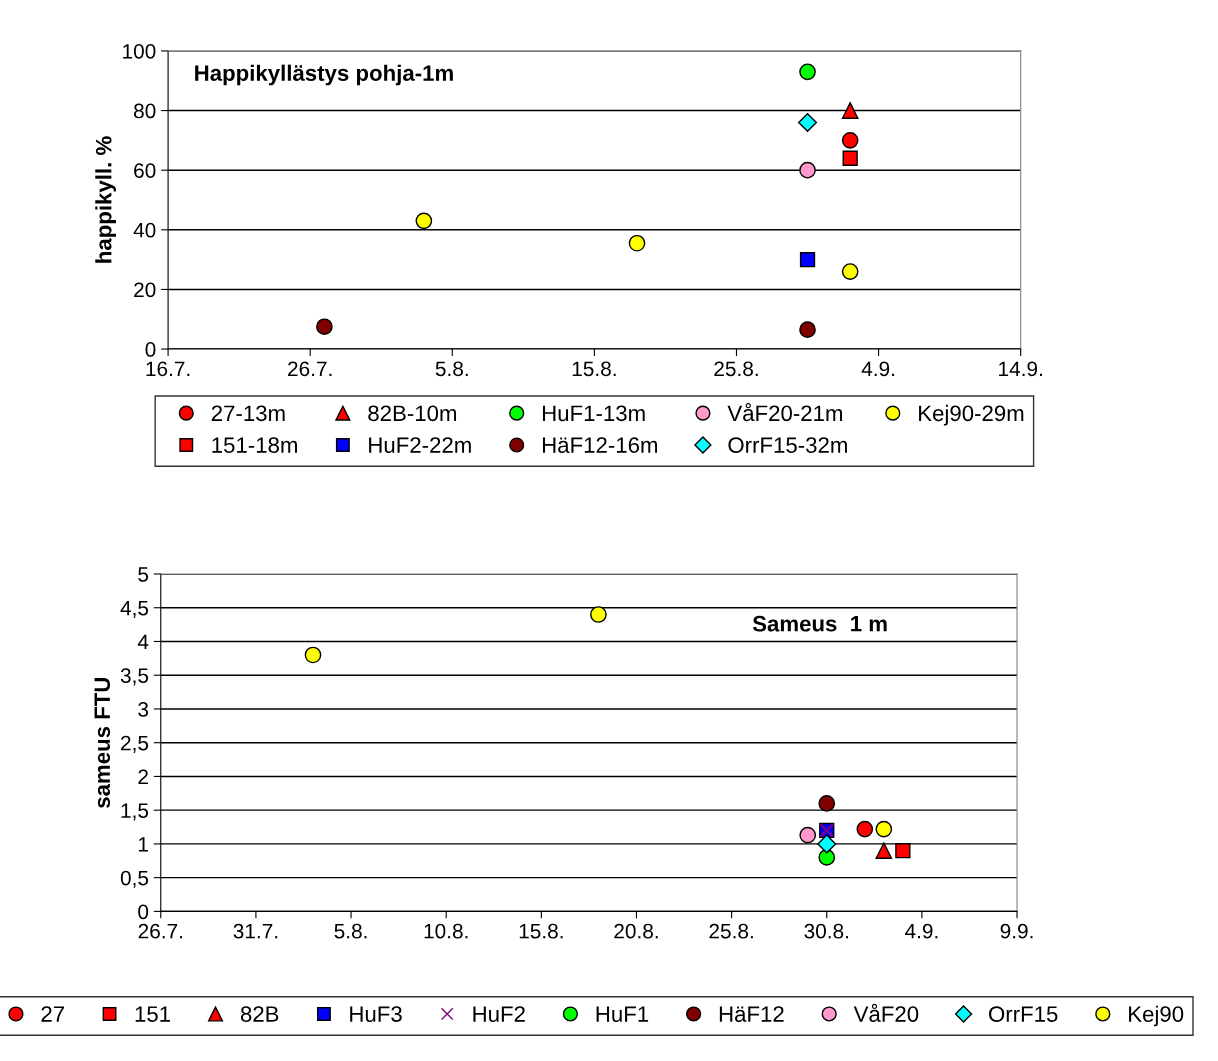  What do you see at coordinates (1016, 931) in the screenshot?
I see `x-tick-label: 9.9.` at bounding box center [1016, 931].